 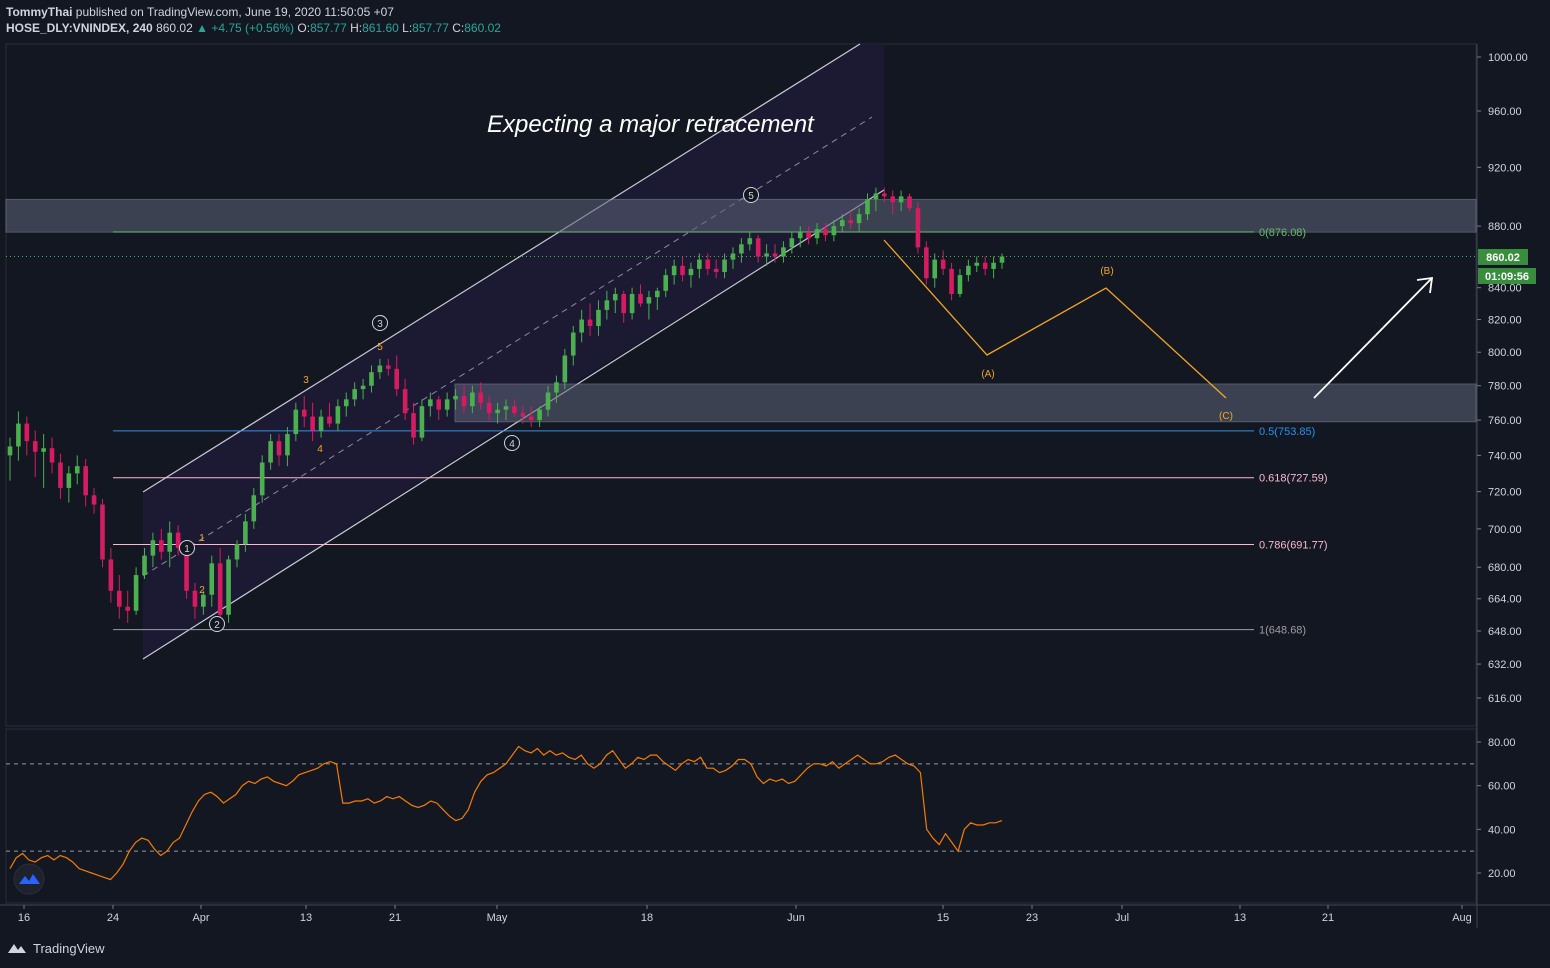 What do you see at coordinates (512, 443) in the screenshot?
I see `wave-4-marker: 4` at bounding box center [512, 443].